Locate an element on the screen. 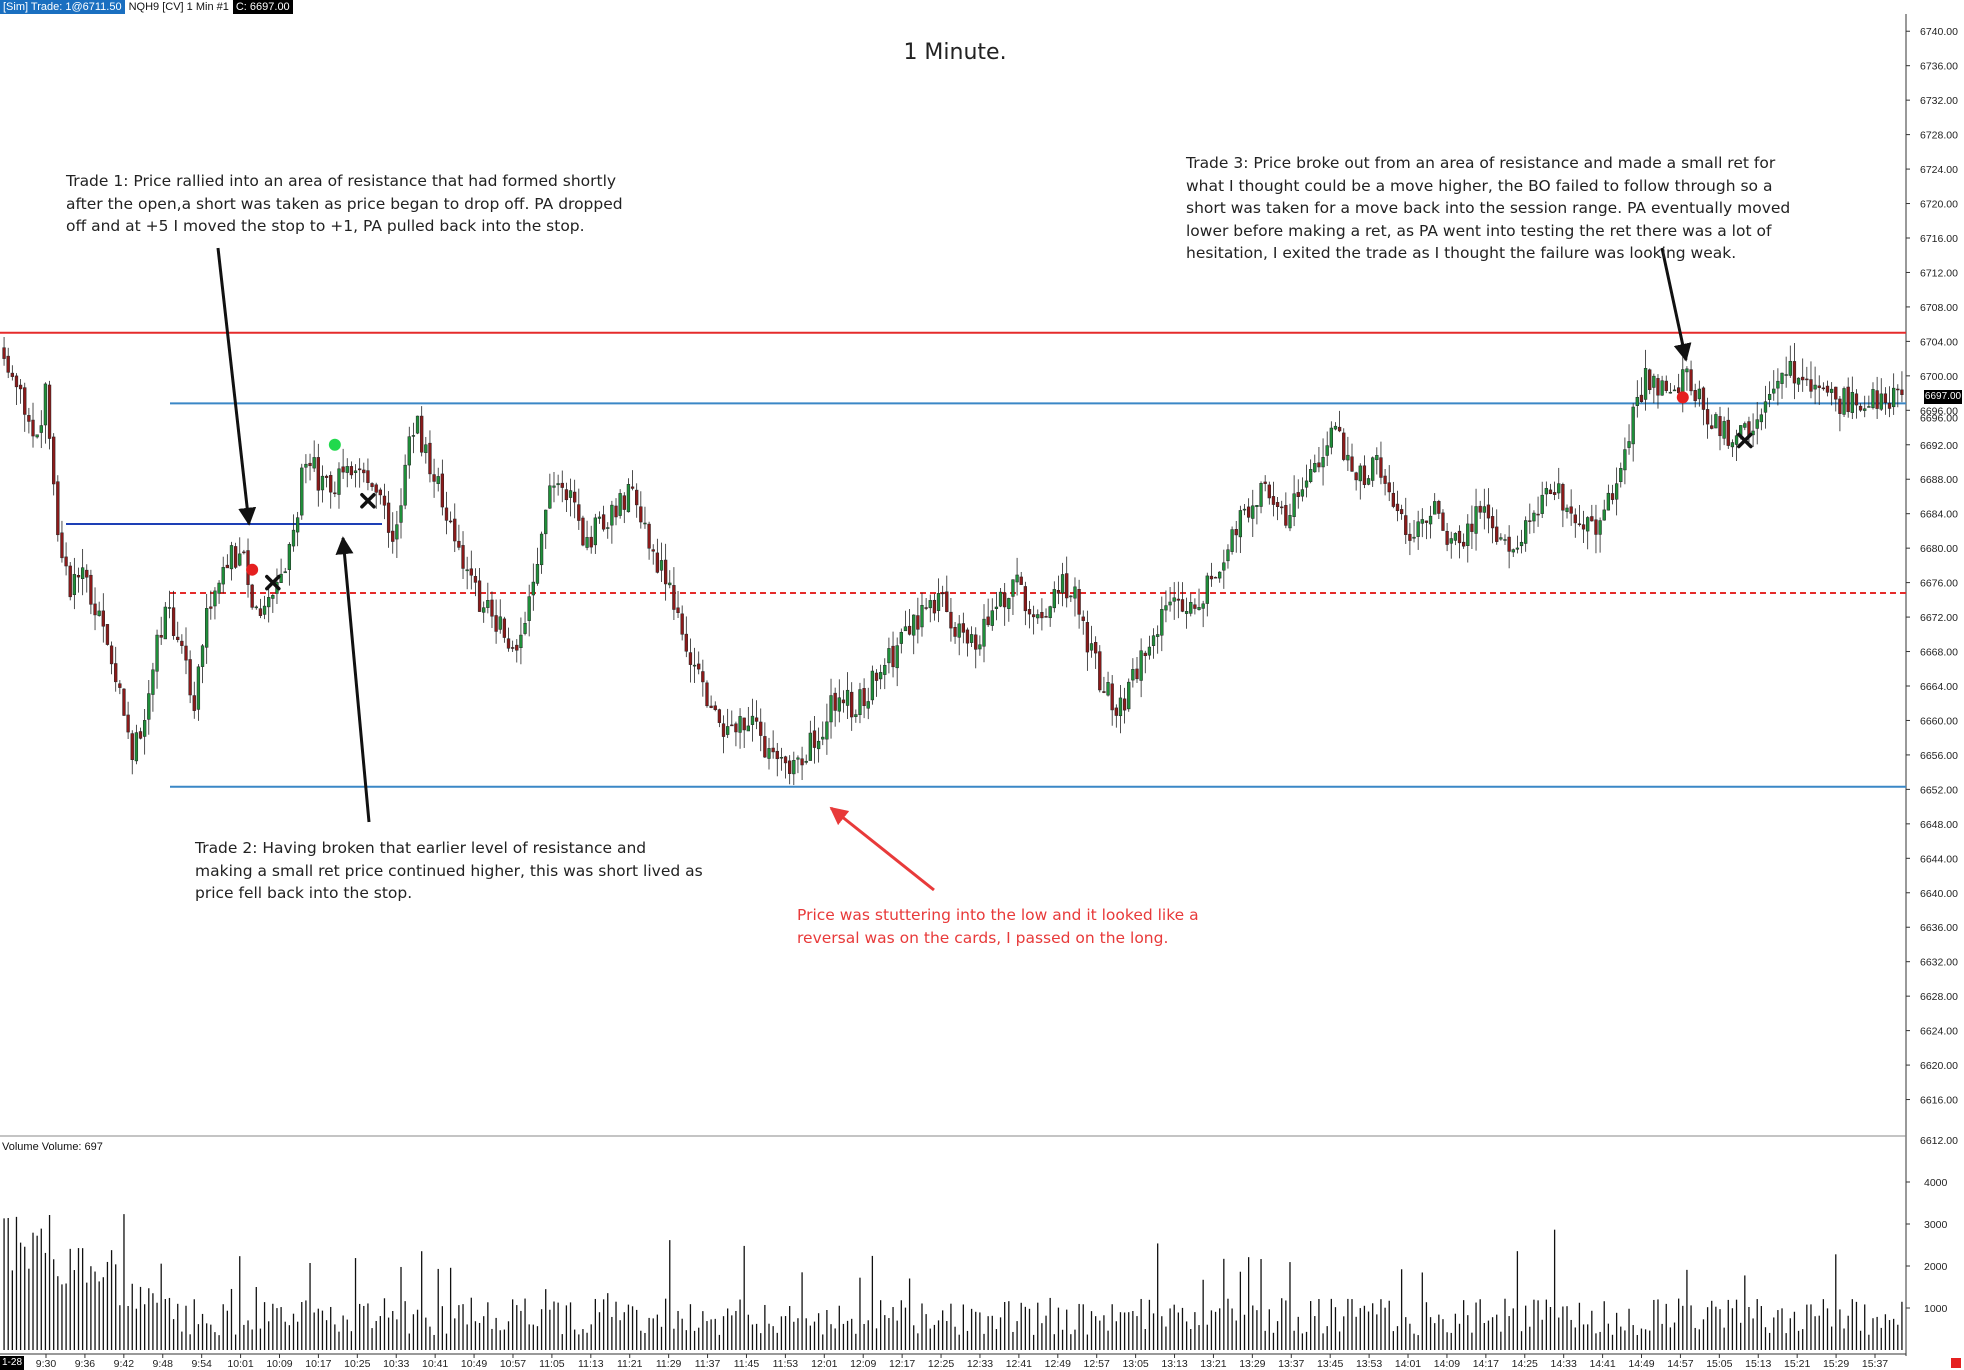  time-tick-label: 10:17 is located at coordinates (318, 1364).